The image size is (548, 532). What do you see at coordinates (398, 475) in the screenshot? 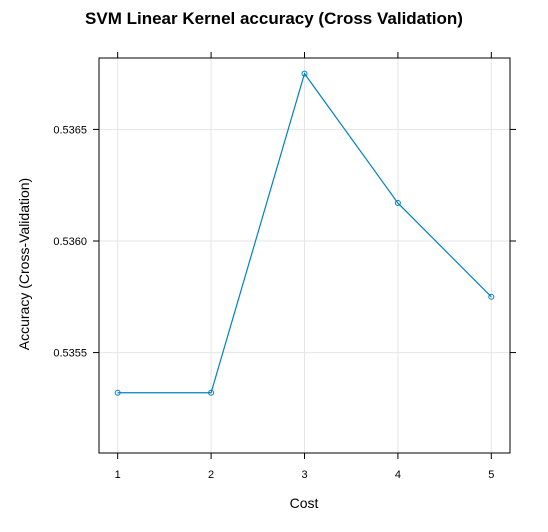
I see `x-tick-label: 4` at bounding box center [398, 475].